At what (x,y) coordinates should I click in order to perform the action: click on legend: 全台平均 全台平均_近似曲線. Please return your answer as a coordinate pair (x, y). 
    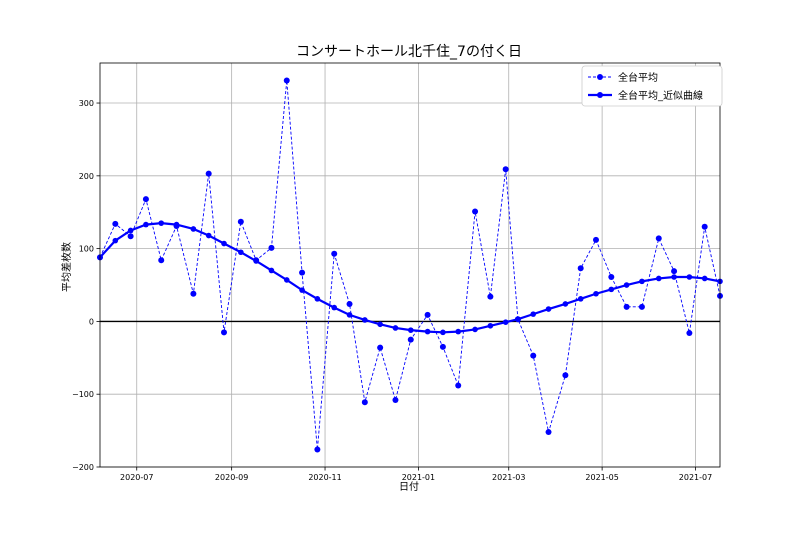
    Looking at the image, I should click on (652, 86).